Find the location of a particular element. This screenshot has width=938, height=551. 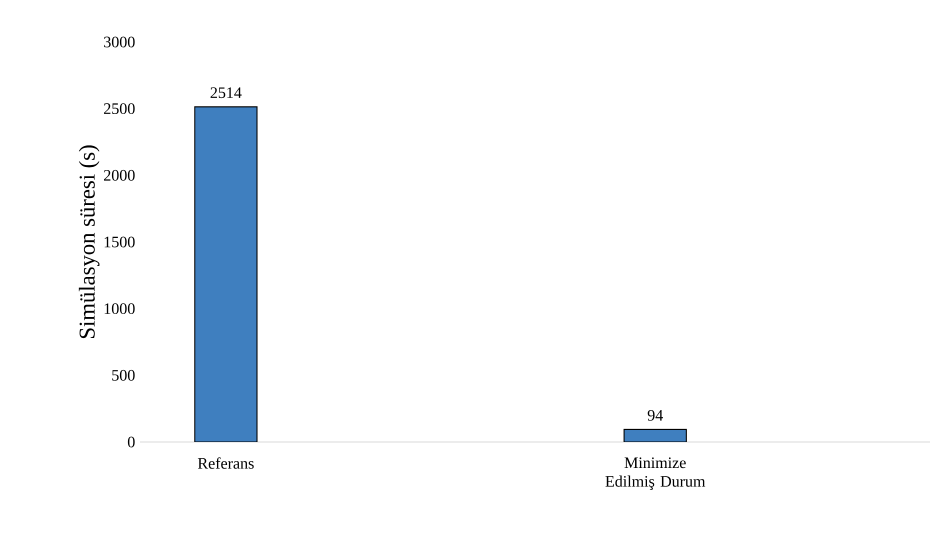

y-tick-label: 0 is located at coordinates (131, 442).